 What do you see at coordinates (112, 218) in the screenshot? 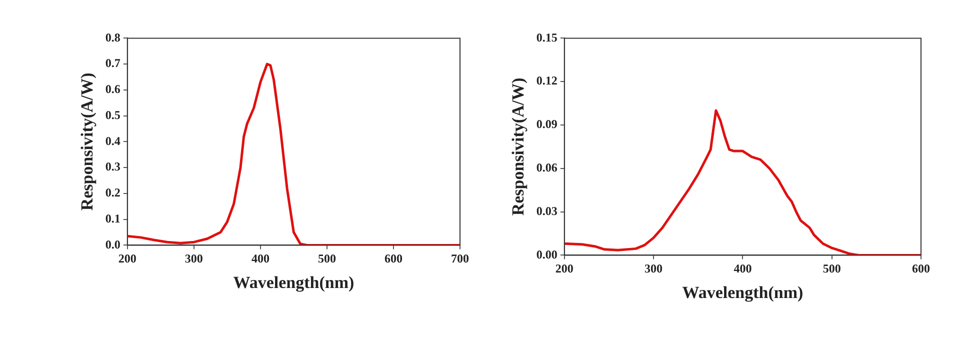
I see `y-tick-label: 0.1` at bounding box center [112, 218].